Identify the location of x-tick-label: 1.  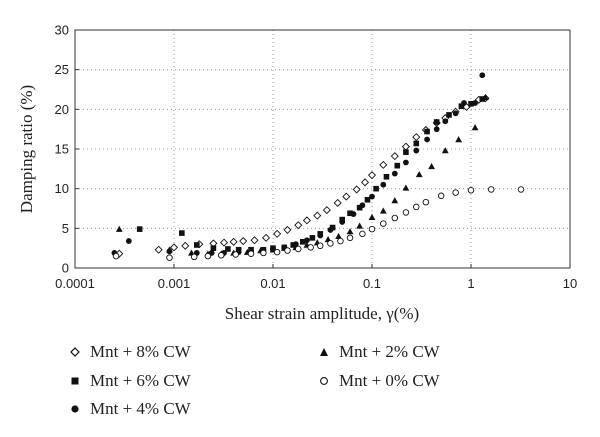
(470, 283).